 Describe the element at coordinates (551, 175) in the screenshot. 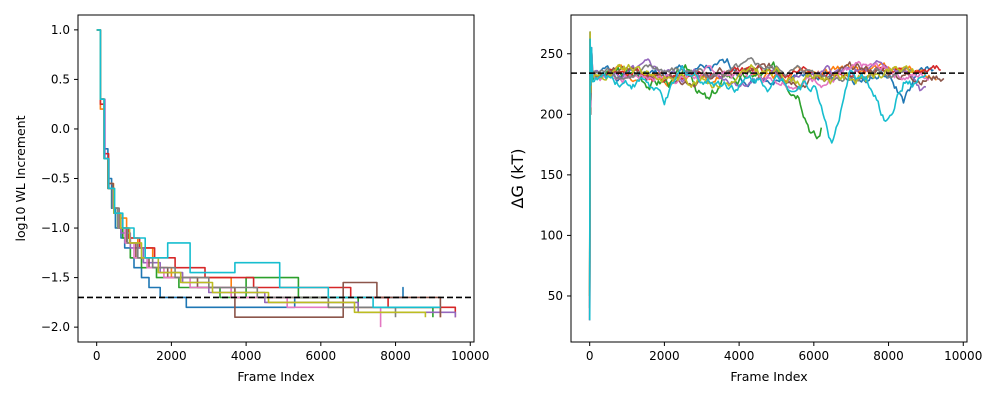

I see `y-tick-label: 150` at that location.